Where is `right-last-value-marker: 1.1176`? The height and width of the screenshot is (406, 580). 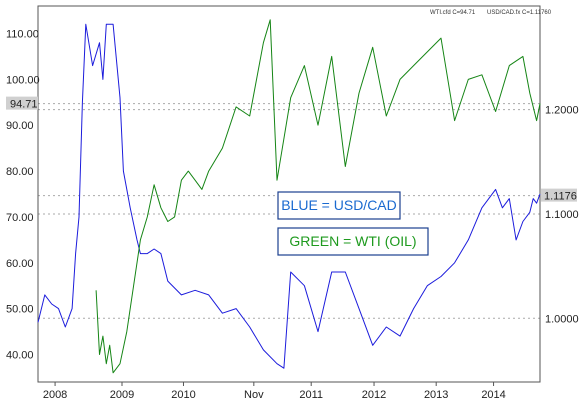
right-last-value-marker: 1.1176 is located at coordinates (559, 195).